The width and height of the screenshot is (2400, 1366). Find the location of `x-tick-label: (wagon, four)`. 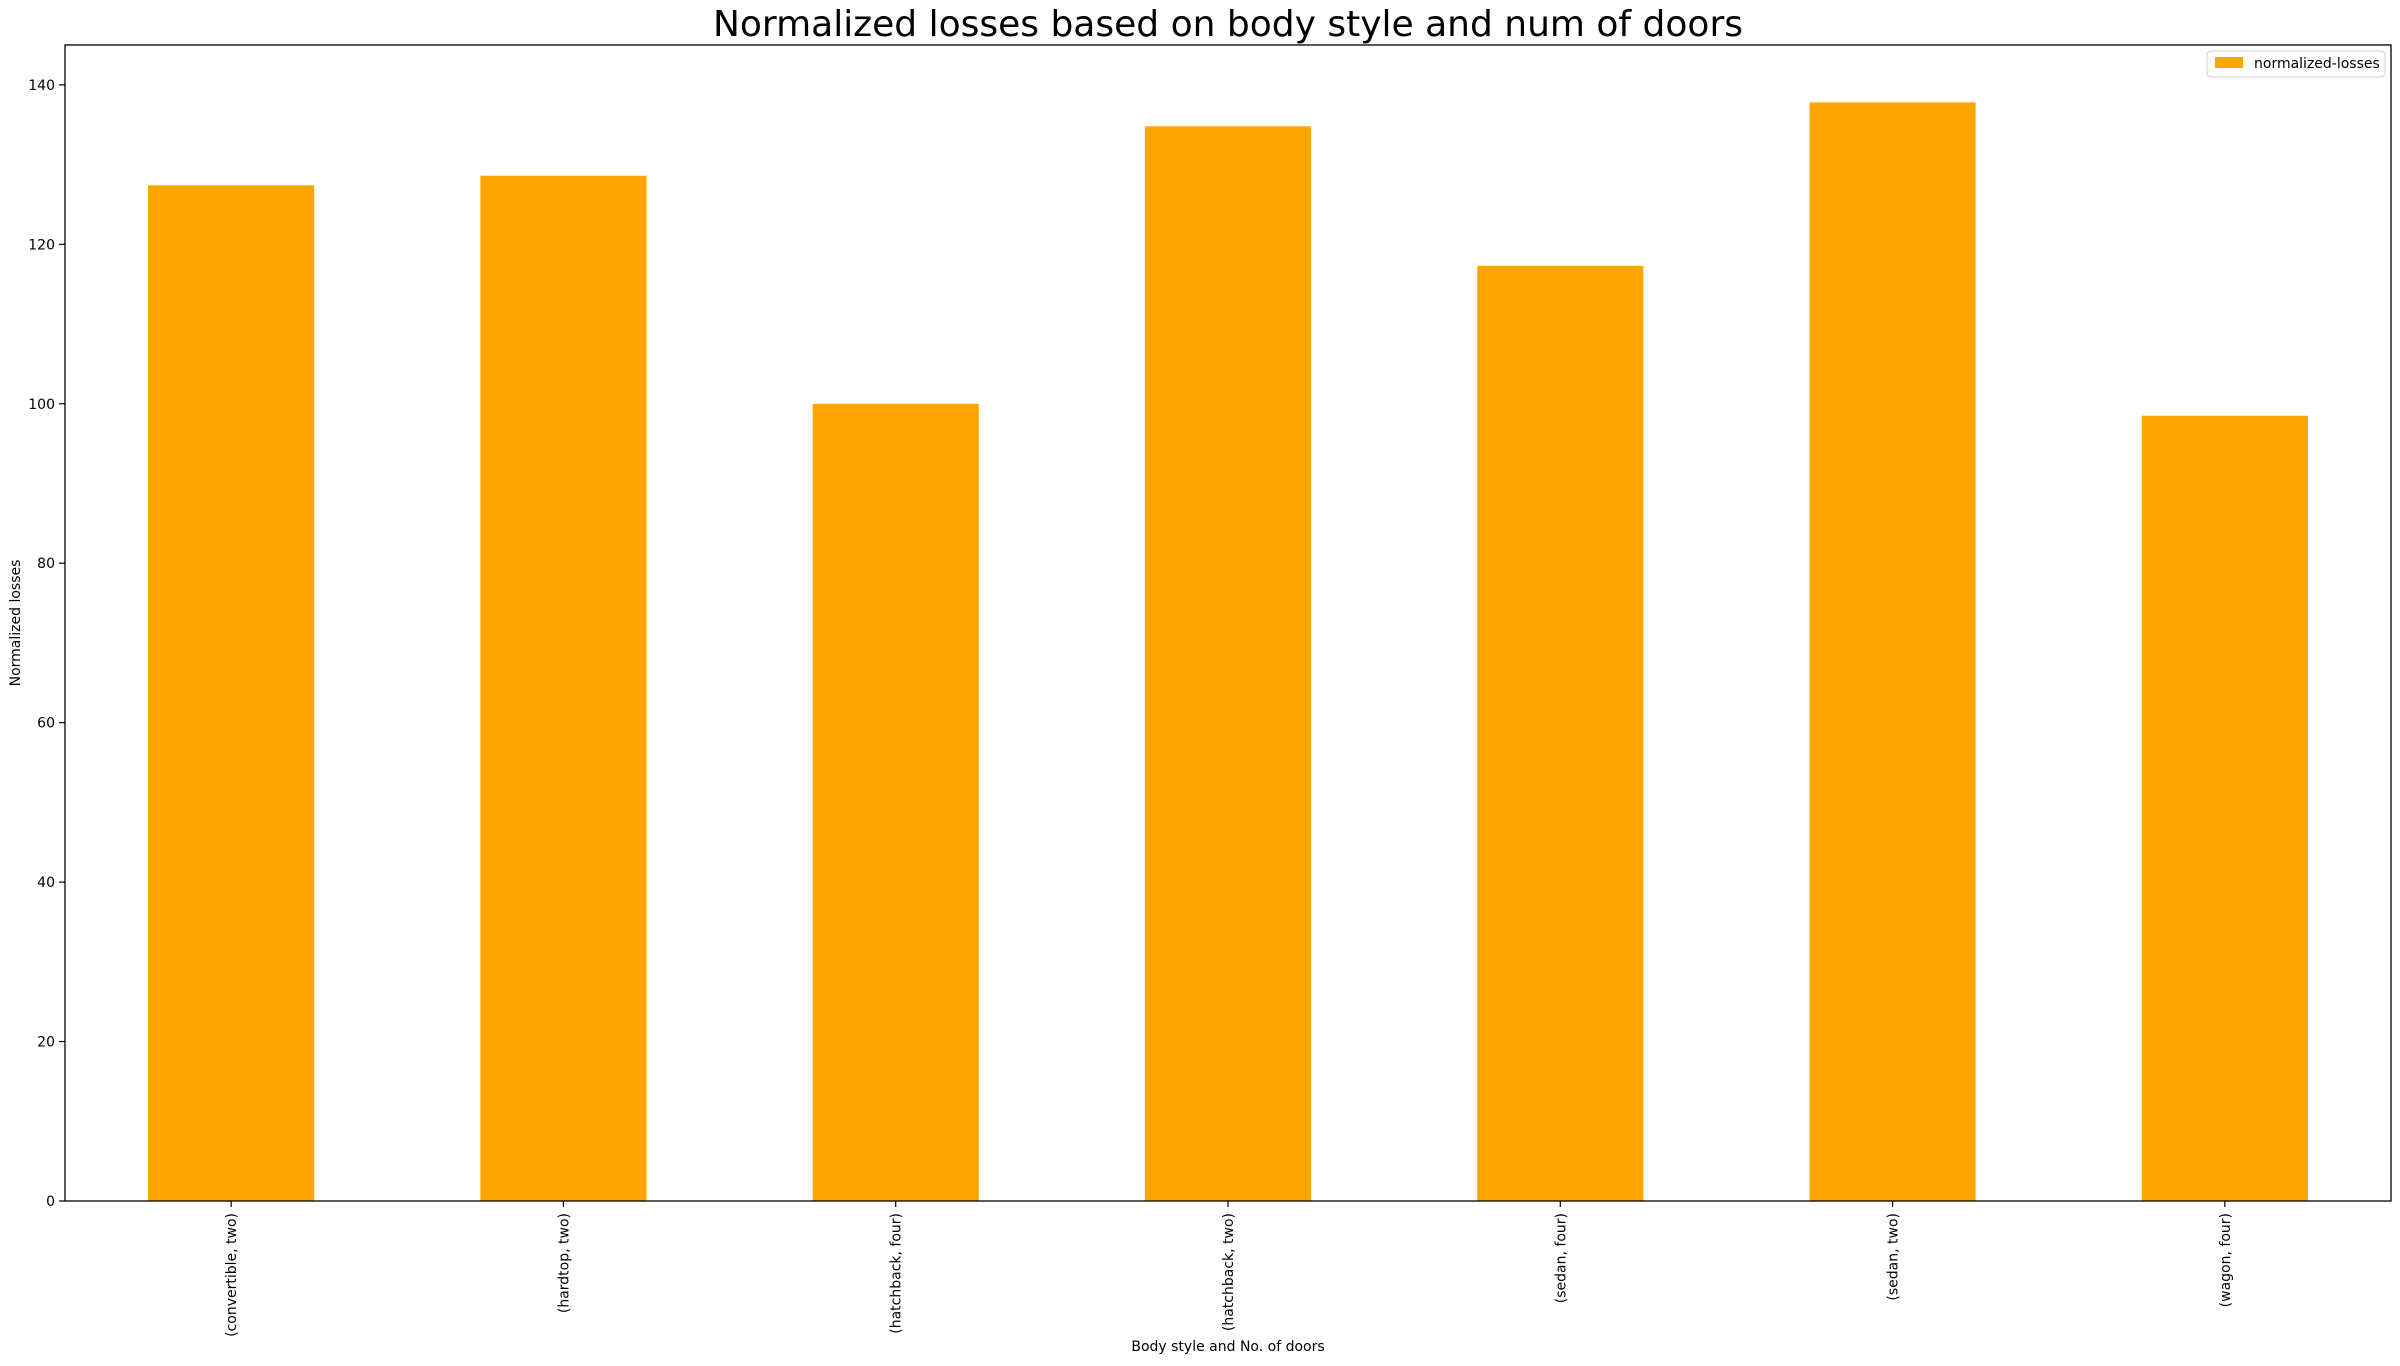

x-tick-label: (wagon, four) is located at coordinates (2226, 1260).